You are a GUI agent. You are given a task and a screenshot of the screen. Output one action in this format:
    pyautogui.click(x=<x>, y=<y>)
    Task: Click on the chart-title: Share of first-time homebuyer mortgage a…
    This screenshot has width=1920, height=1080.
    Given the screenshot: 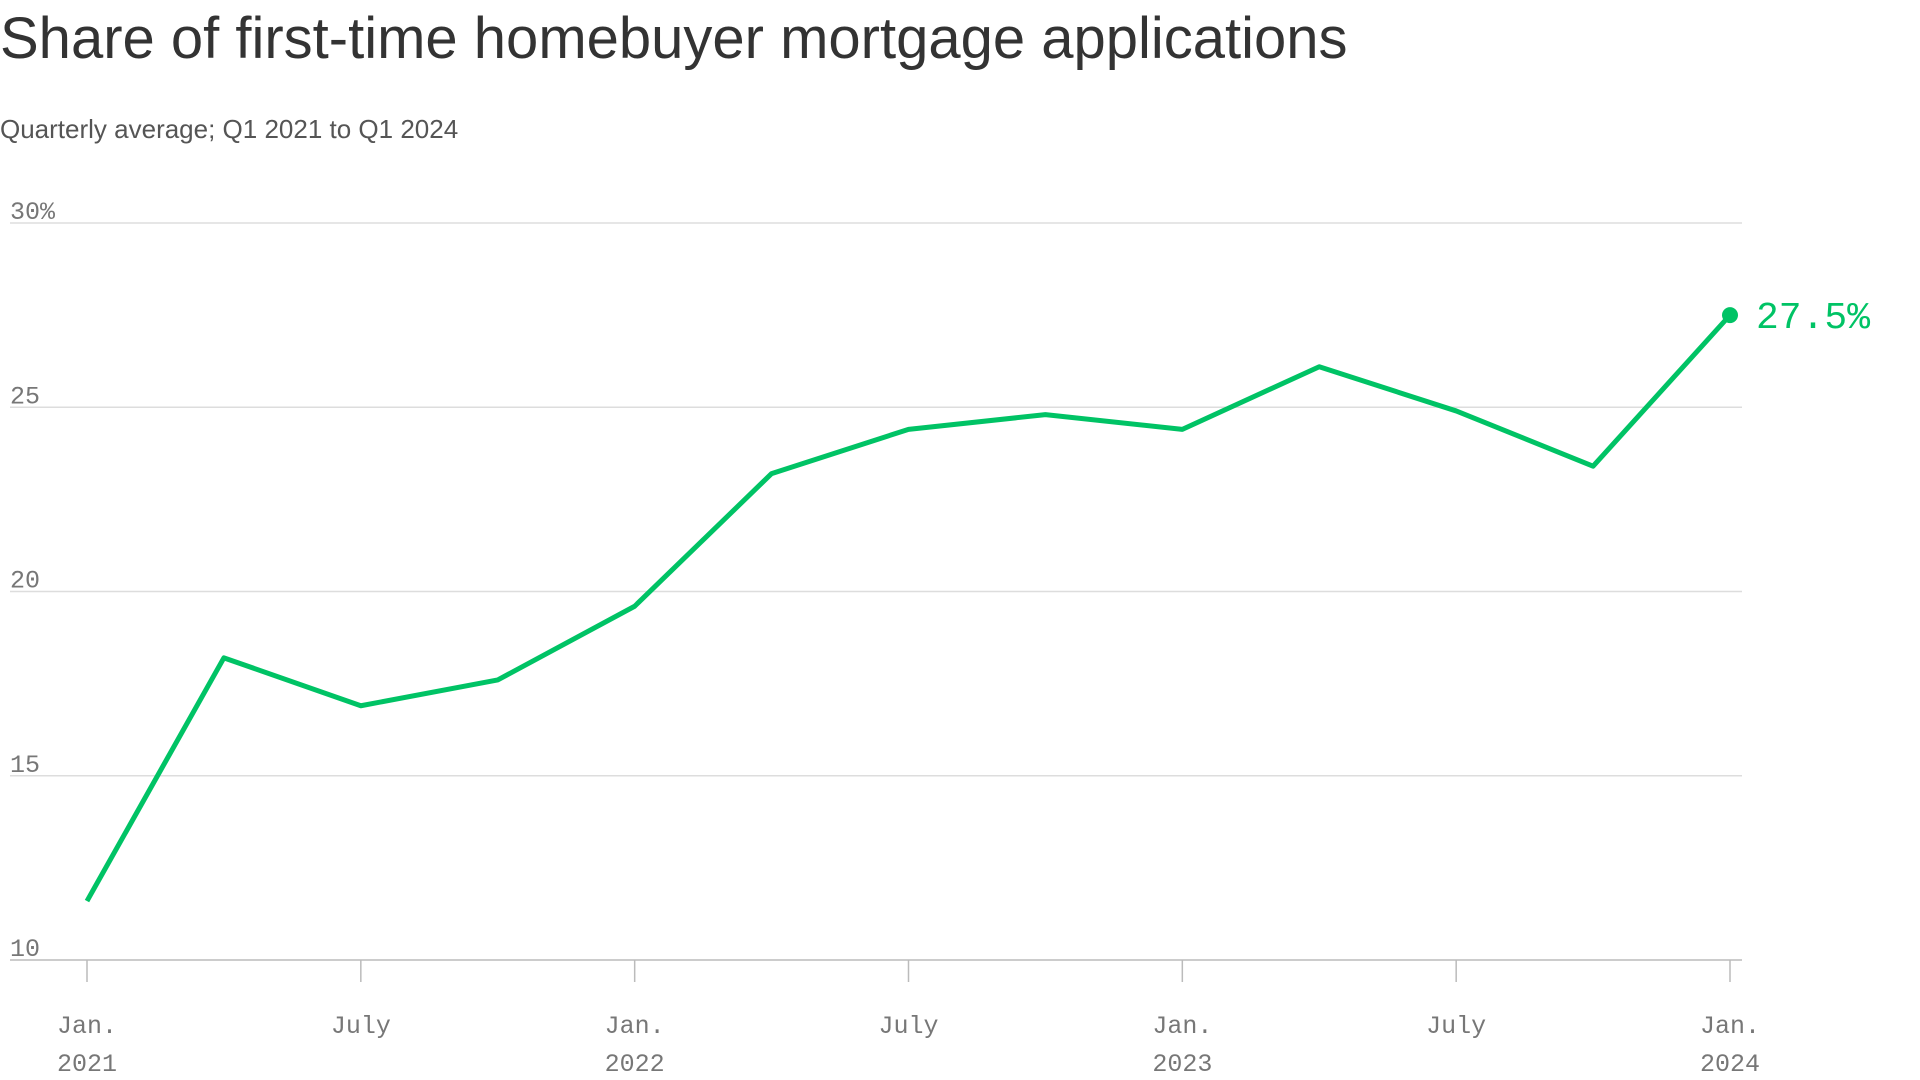 What is the action you would take?
    pyautogui.click(x=674, y=38)
    